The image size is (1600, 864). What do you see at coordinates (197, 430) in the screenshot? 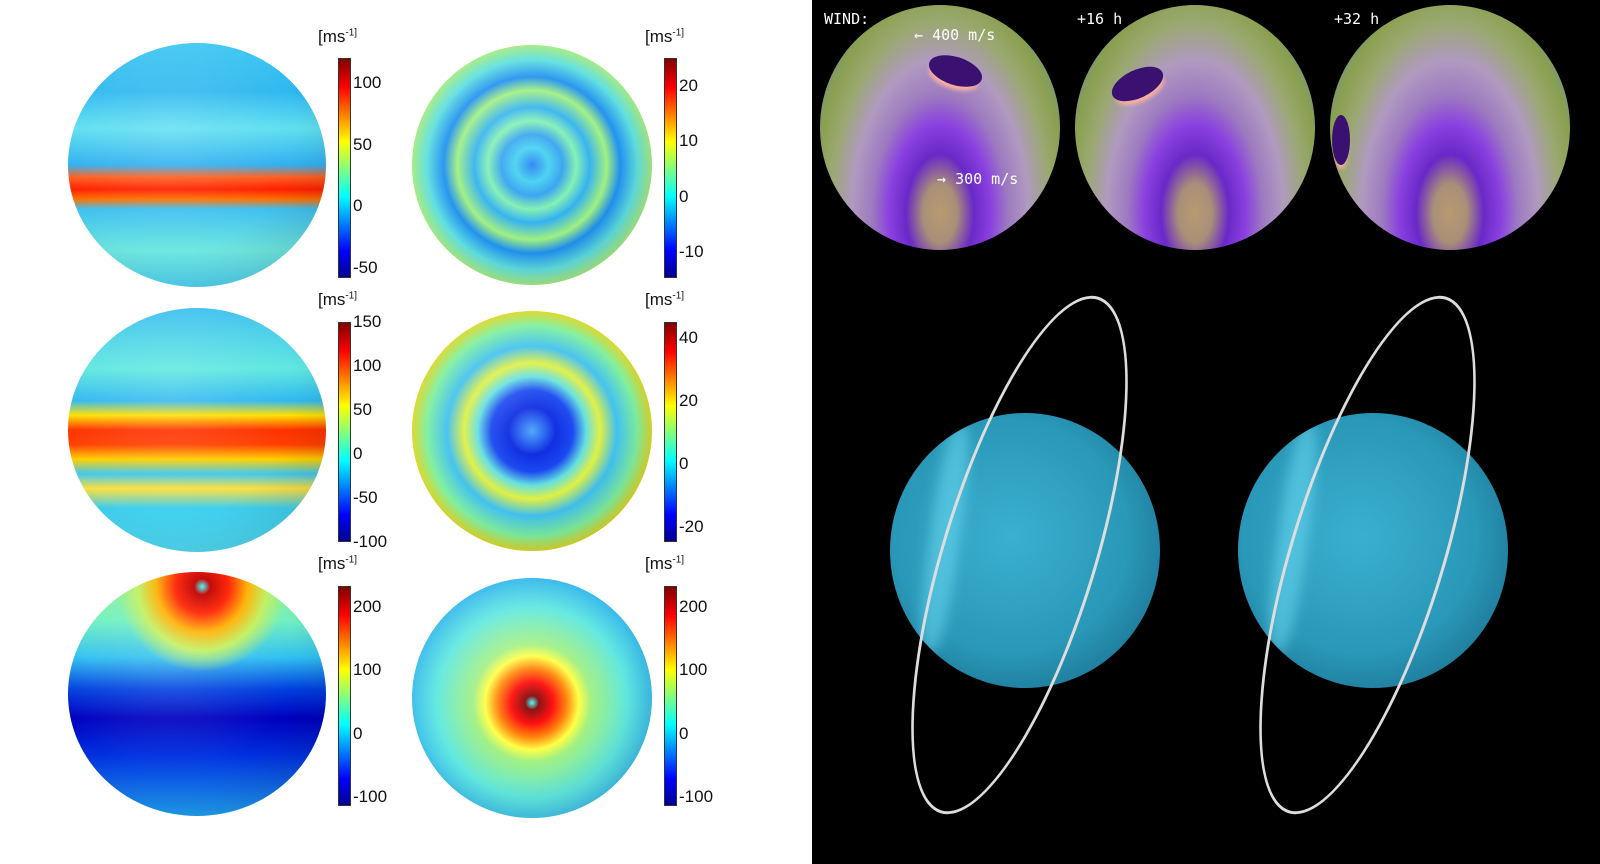
I see `globe-row2` at bounding box center [197, 430].